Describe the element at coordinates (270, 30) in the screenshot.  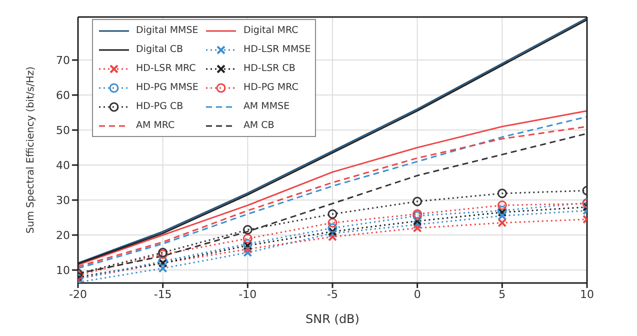
I see `legend-label: Digital MRC` at that location.